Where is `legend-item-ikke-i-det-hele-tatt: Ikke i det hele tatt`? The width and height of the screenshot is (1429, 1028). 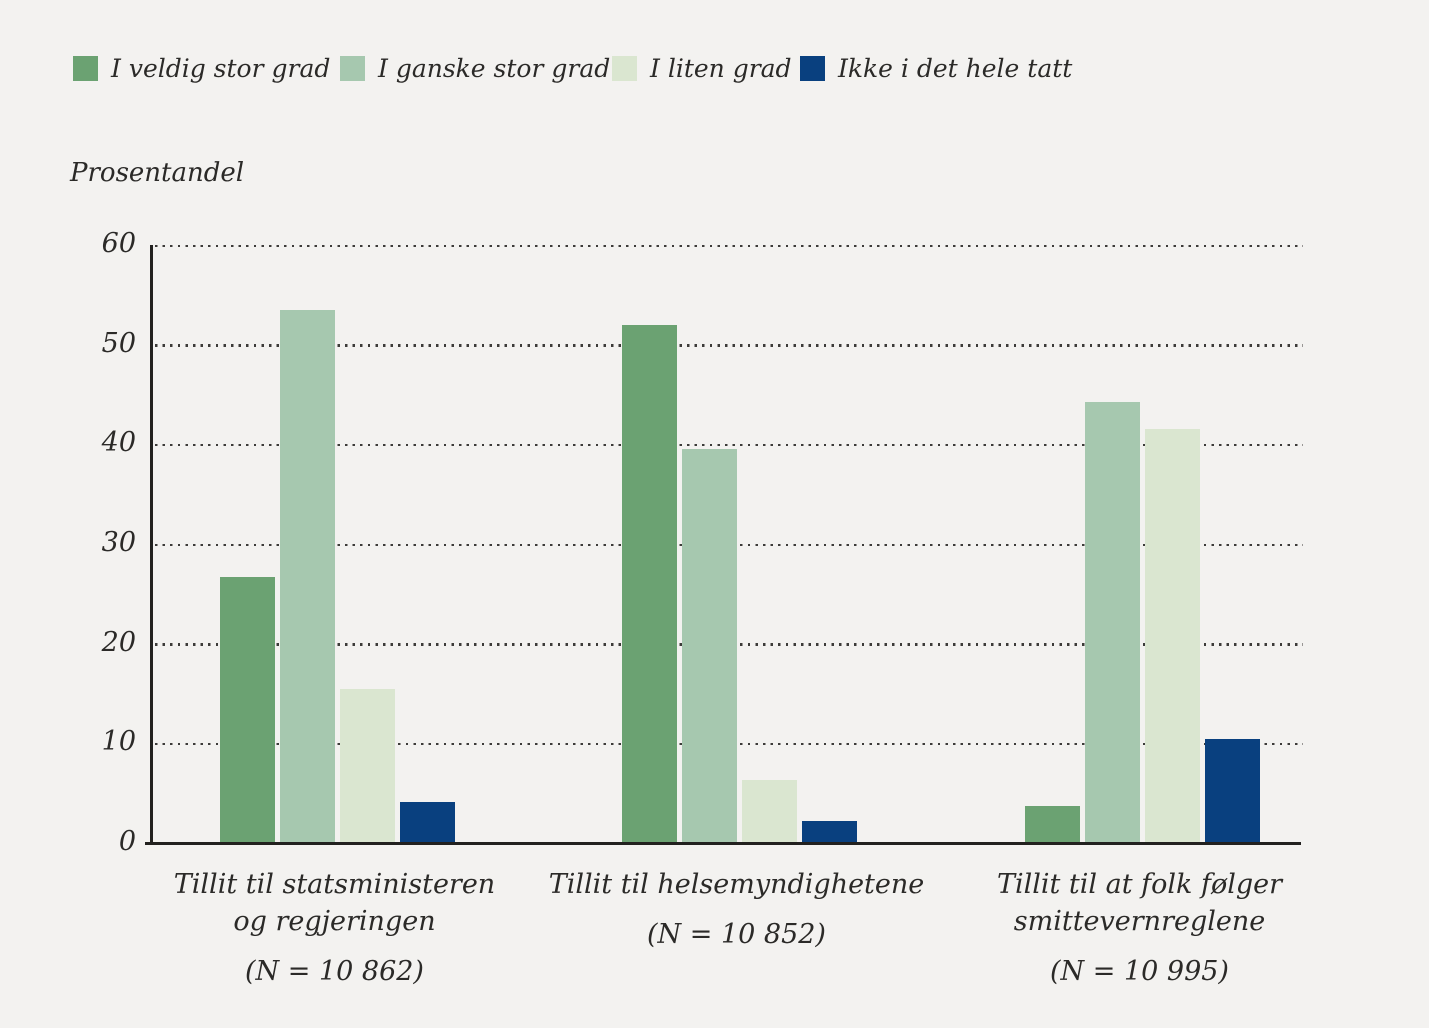 legend-item-ikke-i-det-hele-tatt: Ikke i det hele tatt is located at coordinates (936, 68).